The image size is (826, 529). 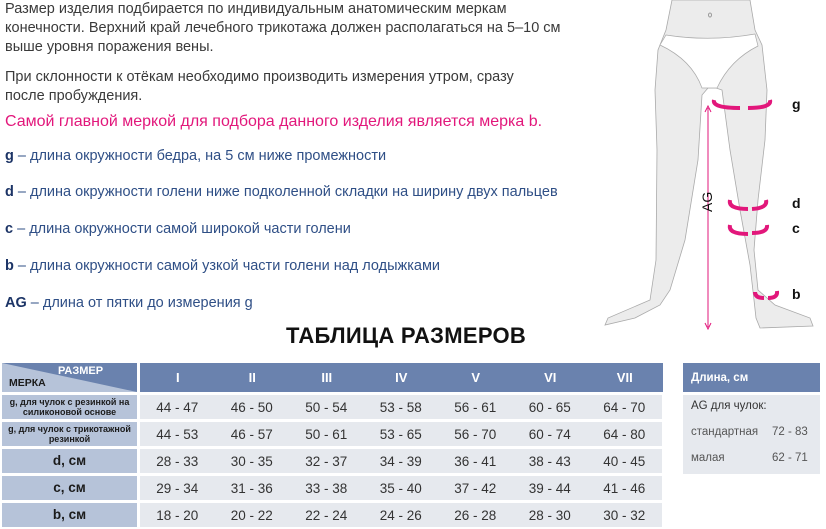 What do you see at coordinates (475, 434) in the screenshot?
I see `table-cell: 56 - 70` at bounding box center [475, 434].